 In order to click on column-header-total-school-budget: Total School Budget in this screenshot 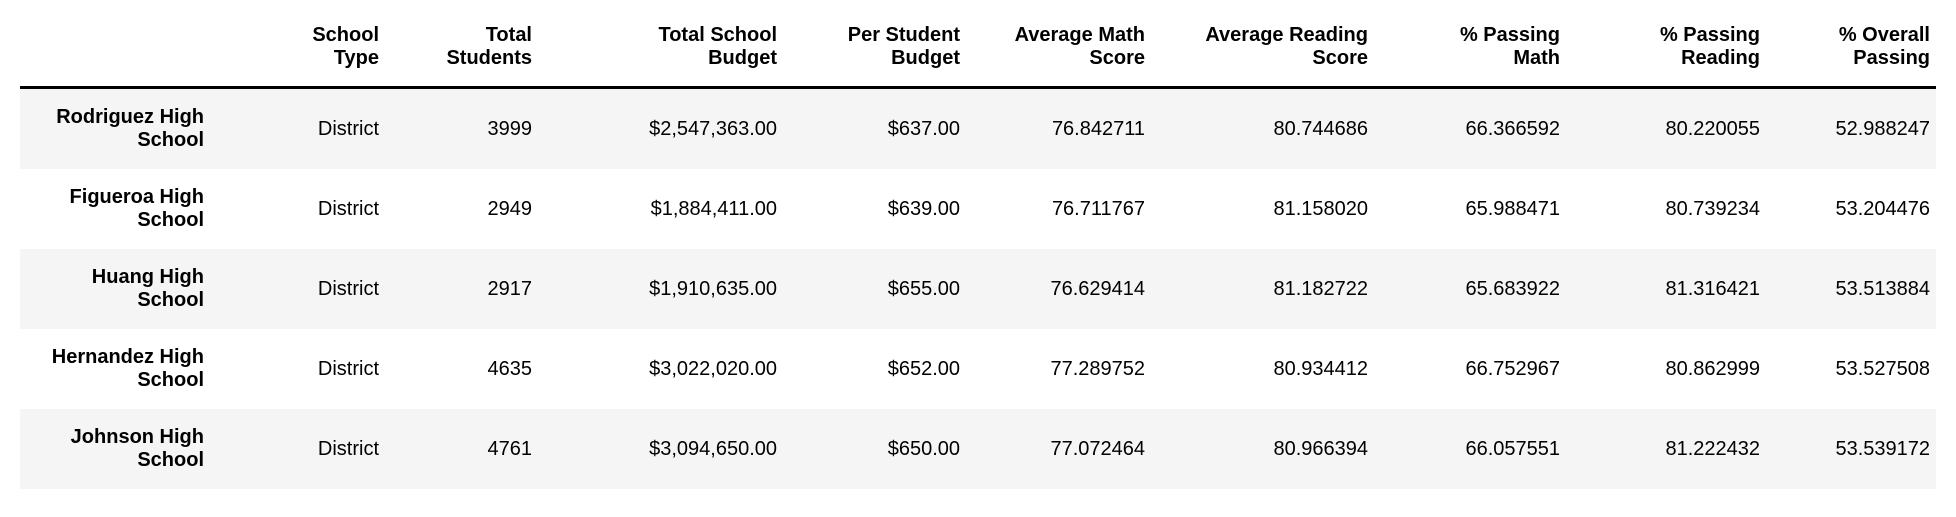, I will do `click(660, 44)`.